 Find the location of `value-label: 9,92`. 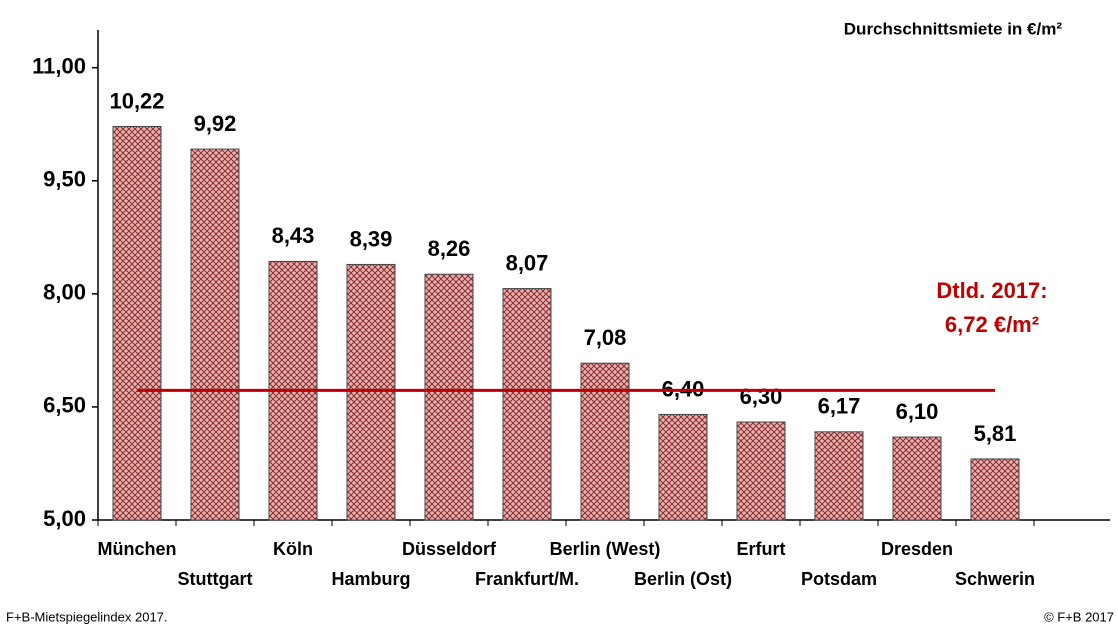

value-label: 9,92 is located at coordinates (215, 123).